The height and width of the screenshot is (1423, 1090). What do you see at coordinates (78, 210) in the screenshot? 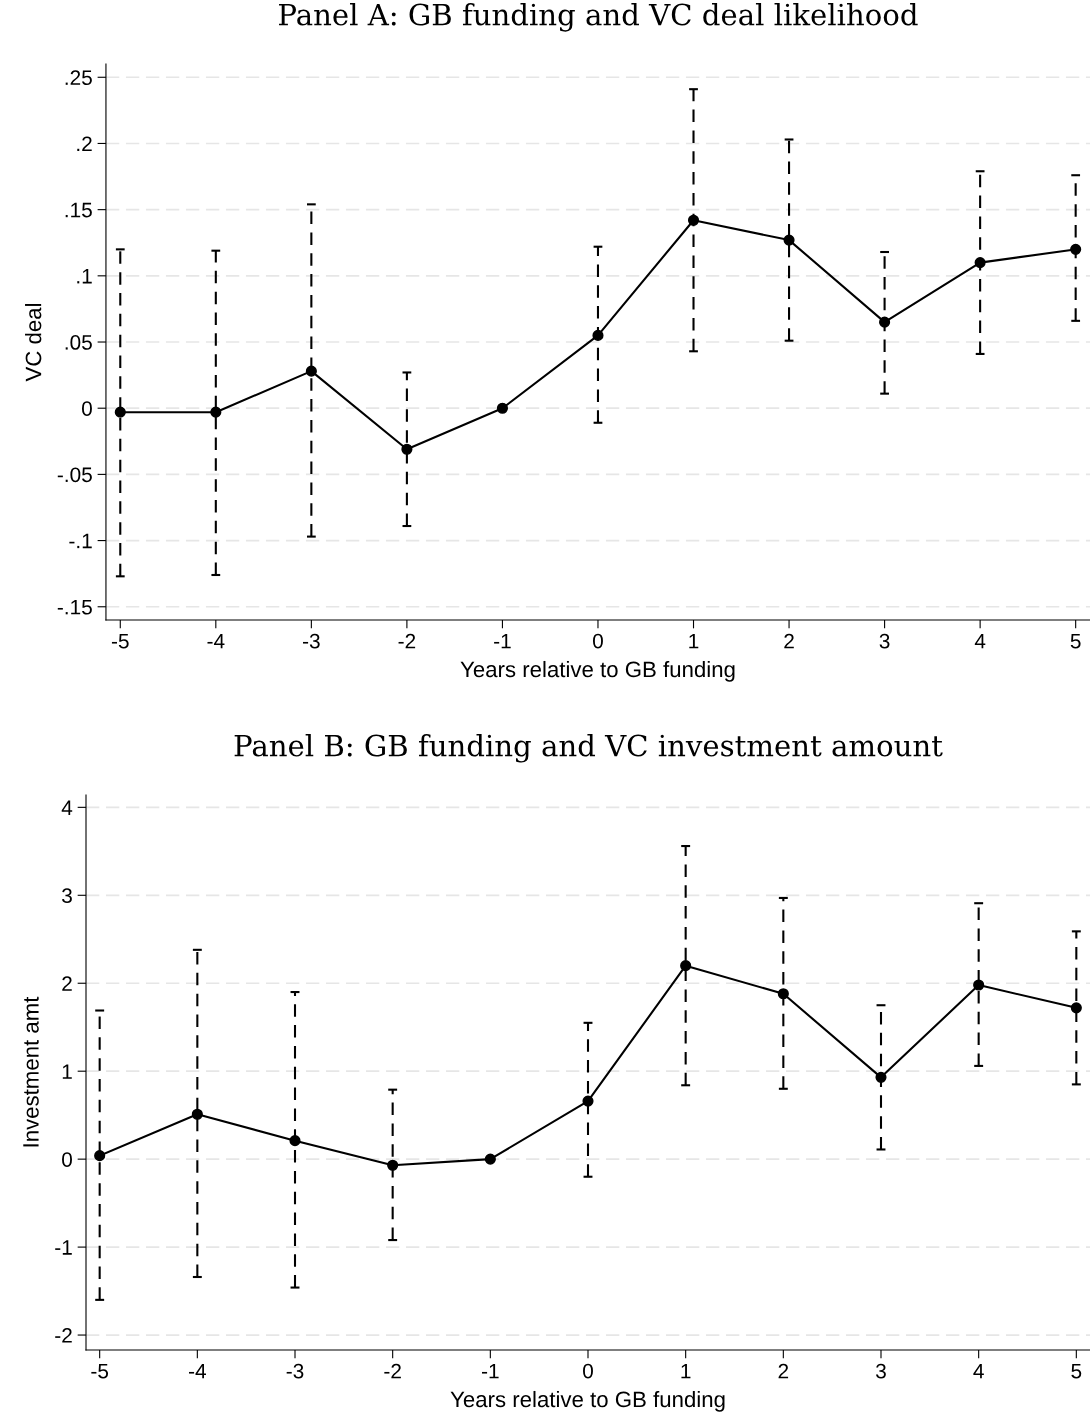
I see `y-tick-label: .15` at bounding box center [78, 210].